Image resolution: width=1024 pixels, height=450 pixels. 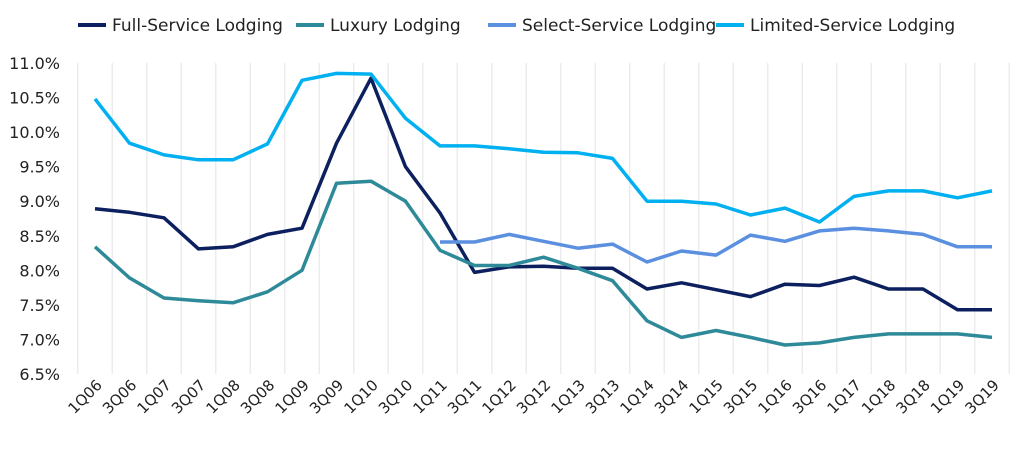 I want to click on x-tick-label: 3Q06, so click(x=119, y=396).